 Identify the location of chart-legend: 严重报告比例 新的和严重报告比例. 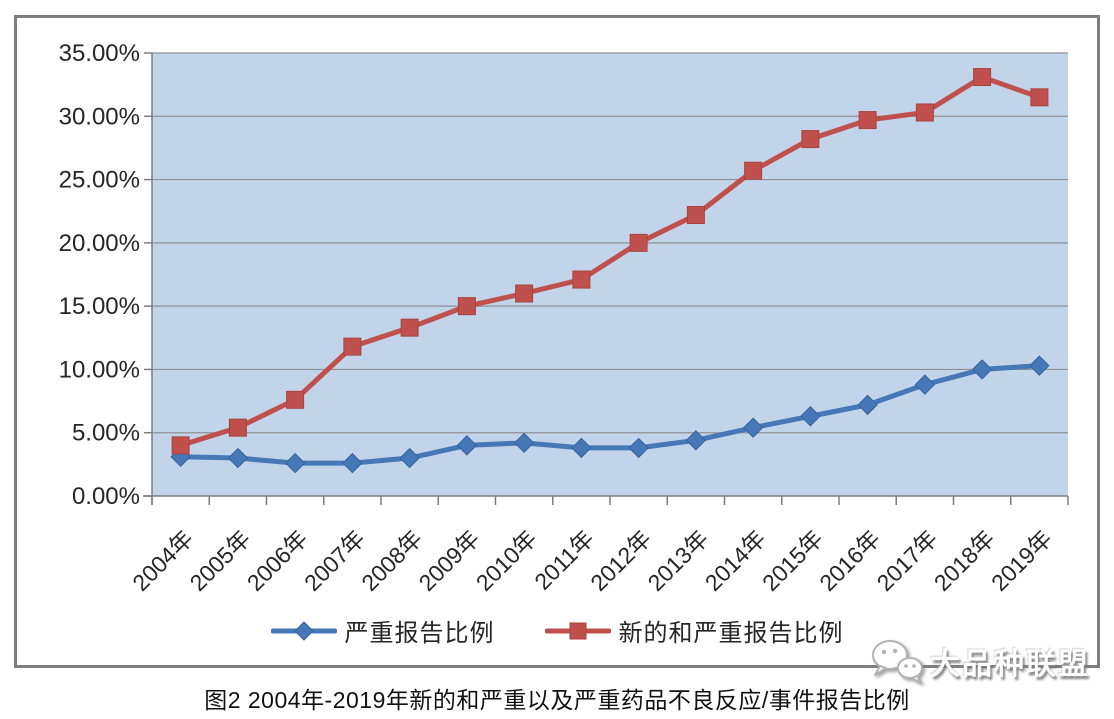
(557, 630).